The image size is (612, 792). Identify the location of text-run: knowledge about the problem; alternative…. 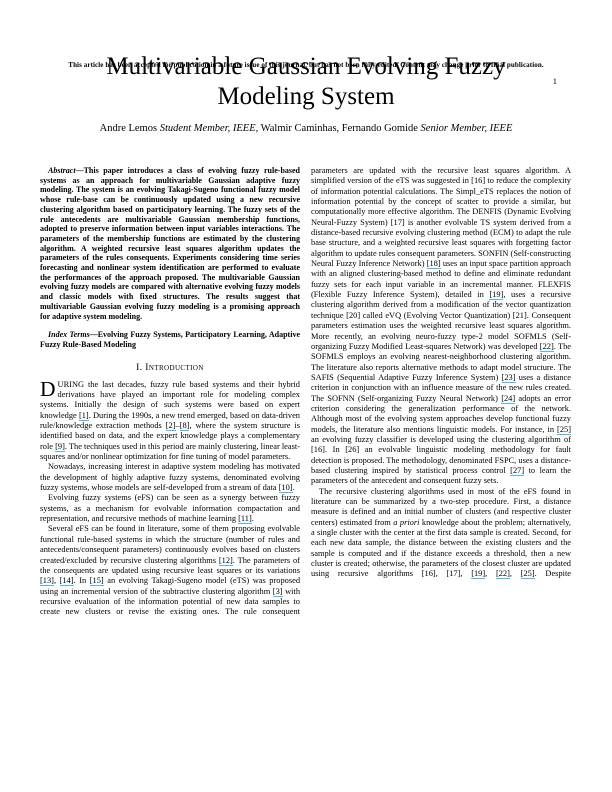
(441, 548).